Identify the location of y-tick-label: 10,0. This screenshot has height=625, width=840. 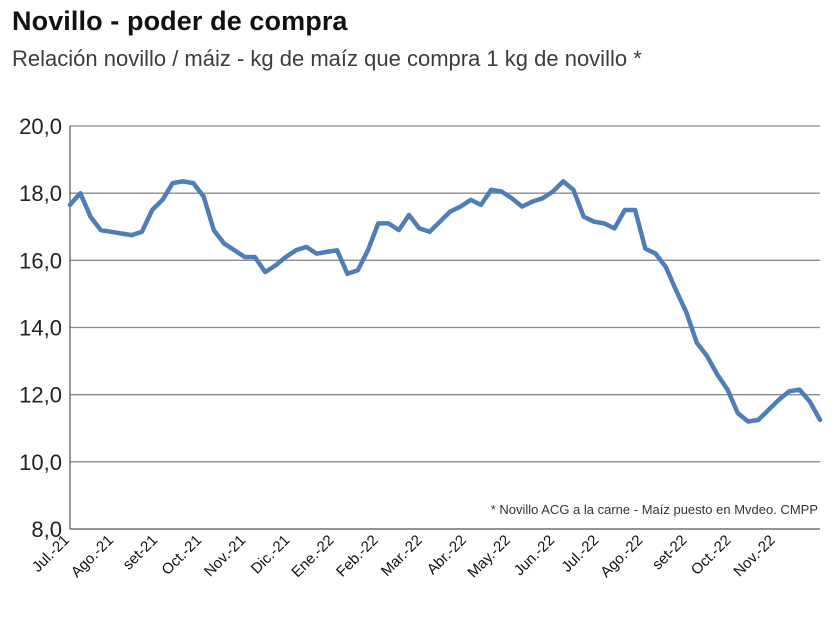
(40, 462).